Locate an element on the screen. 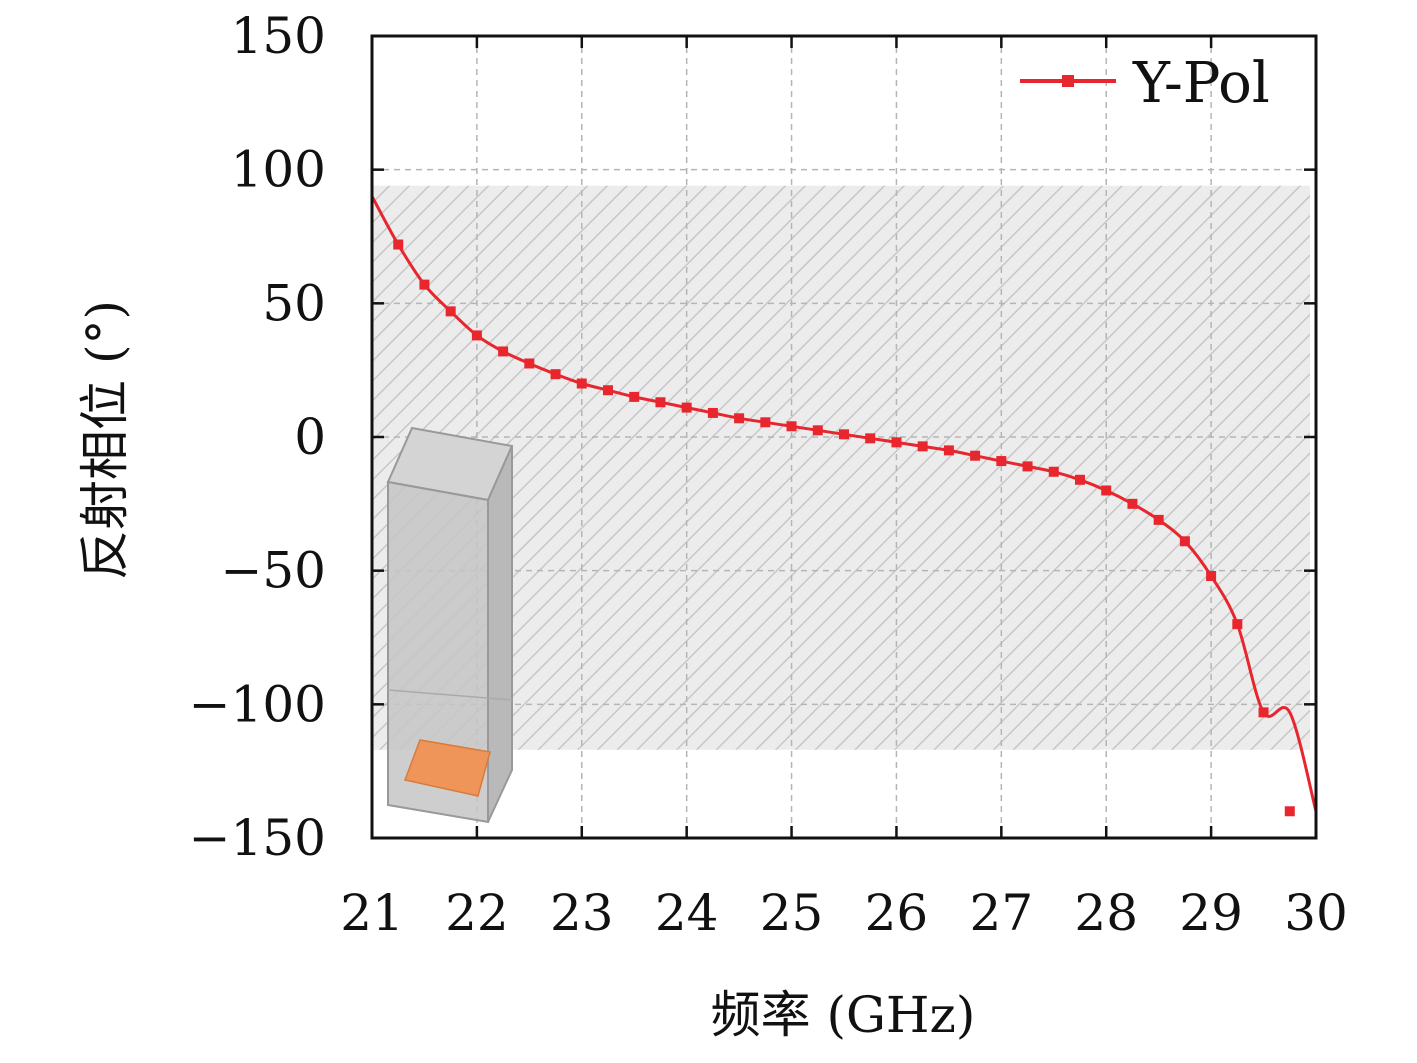  y-tick-label: 0 is located at coordinates (310, 437).